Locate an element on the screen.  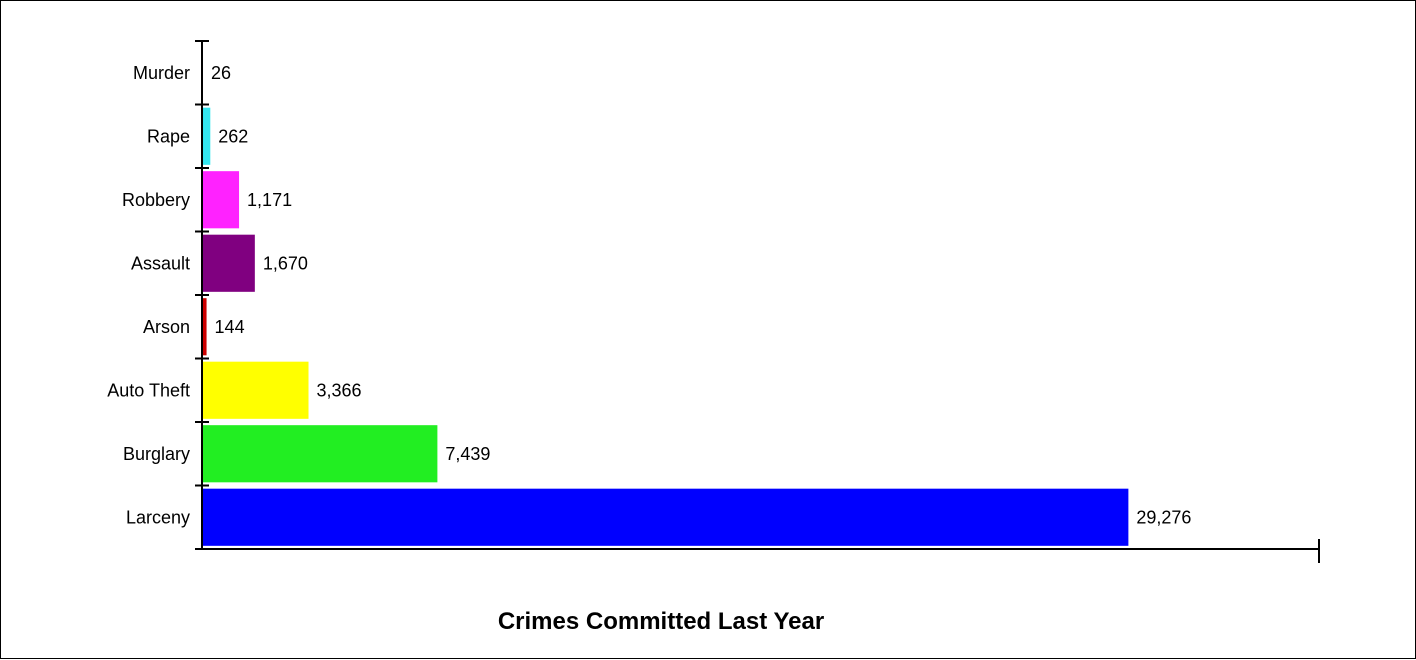
bar-larceny is located at coordinates (665, 517).